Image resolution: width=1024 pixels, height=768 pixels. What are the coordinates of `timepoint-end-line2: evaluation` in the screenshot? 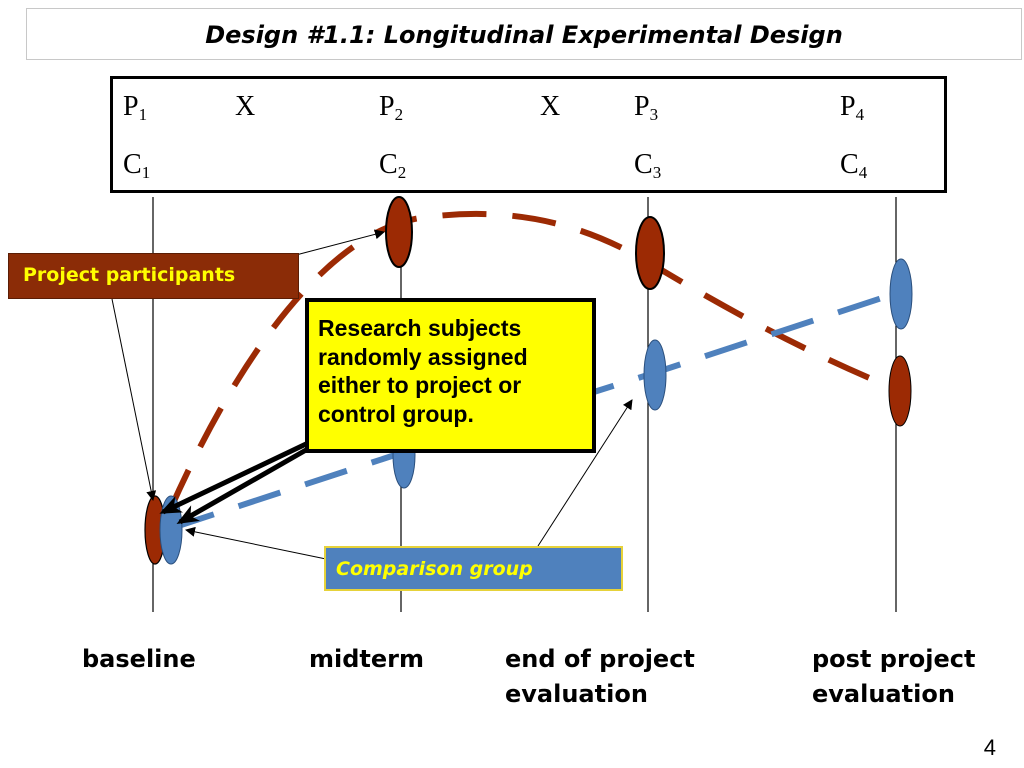 It's located at (576, 693).